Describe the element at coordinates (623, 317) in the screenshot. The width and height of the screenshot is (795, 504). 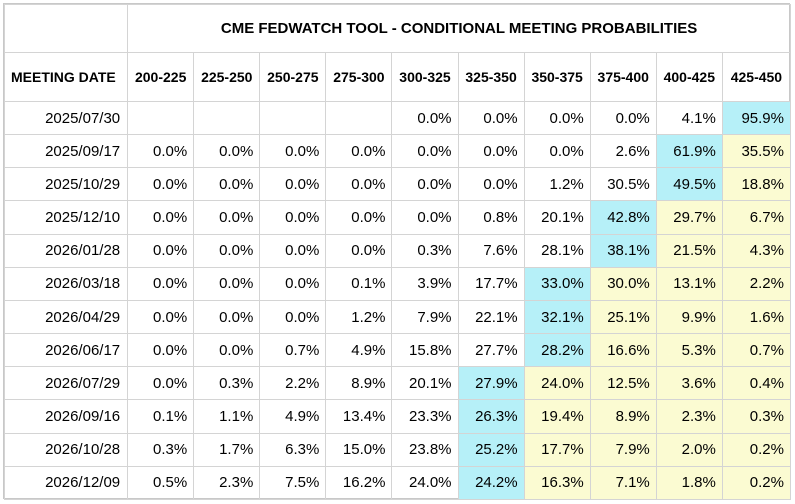
I see `probability-cell: 25.1%` at that location.